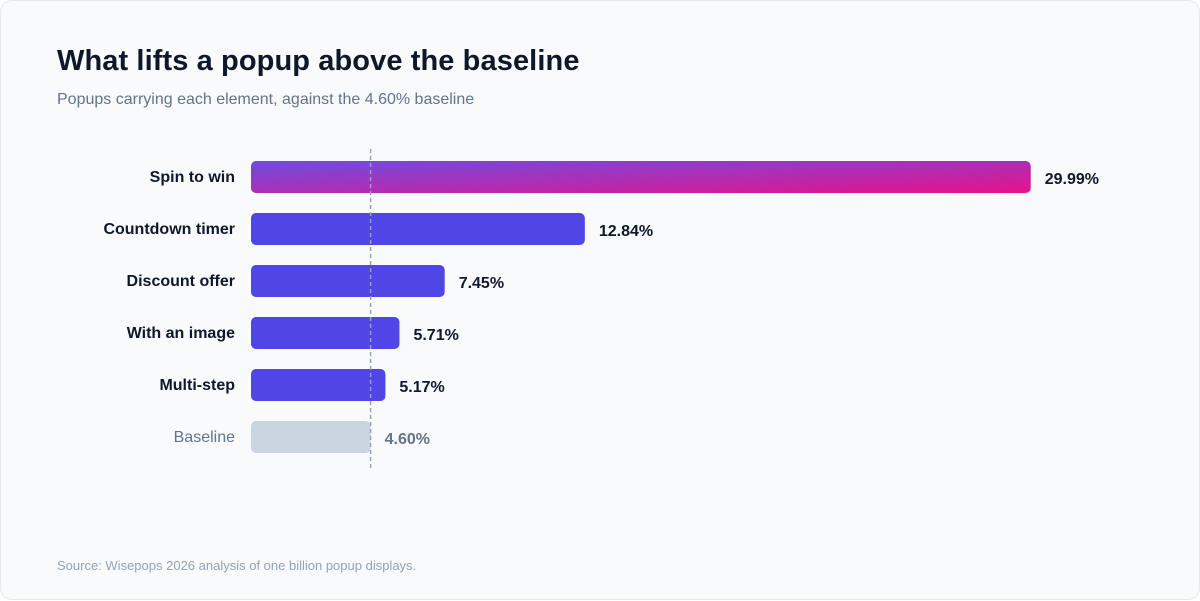  What do you see at coordinates (435, 335) in the screenshot?
I see `value-label-with-an-image: 5.71%` at bounding box center [435, 335].